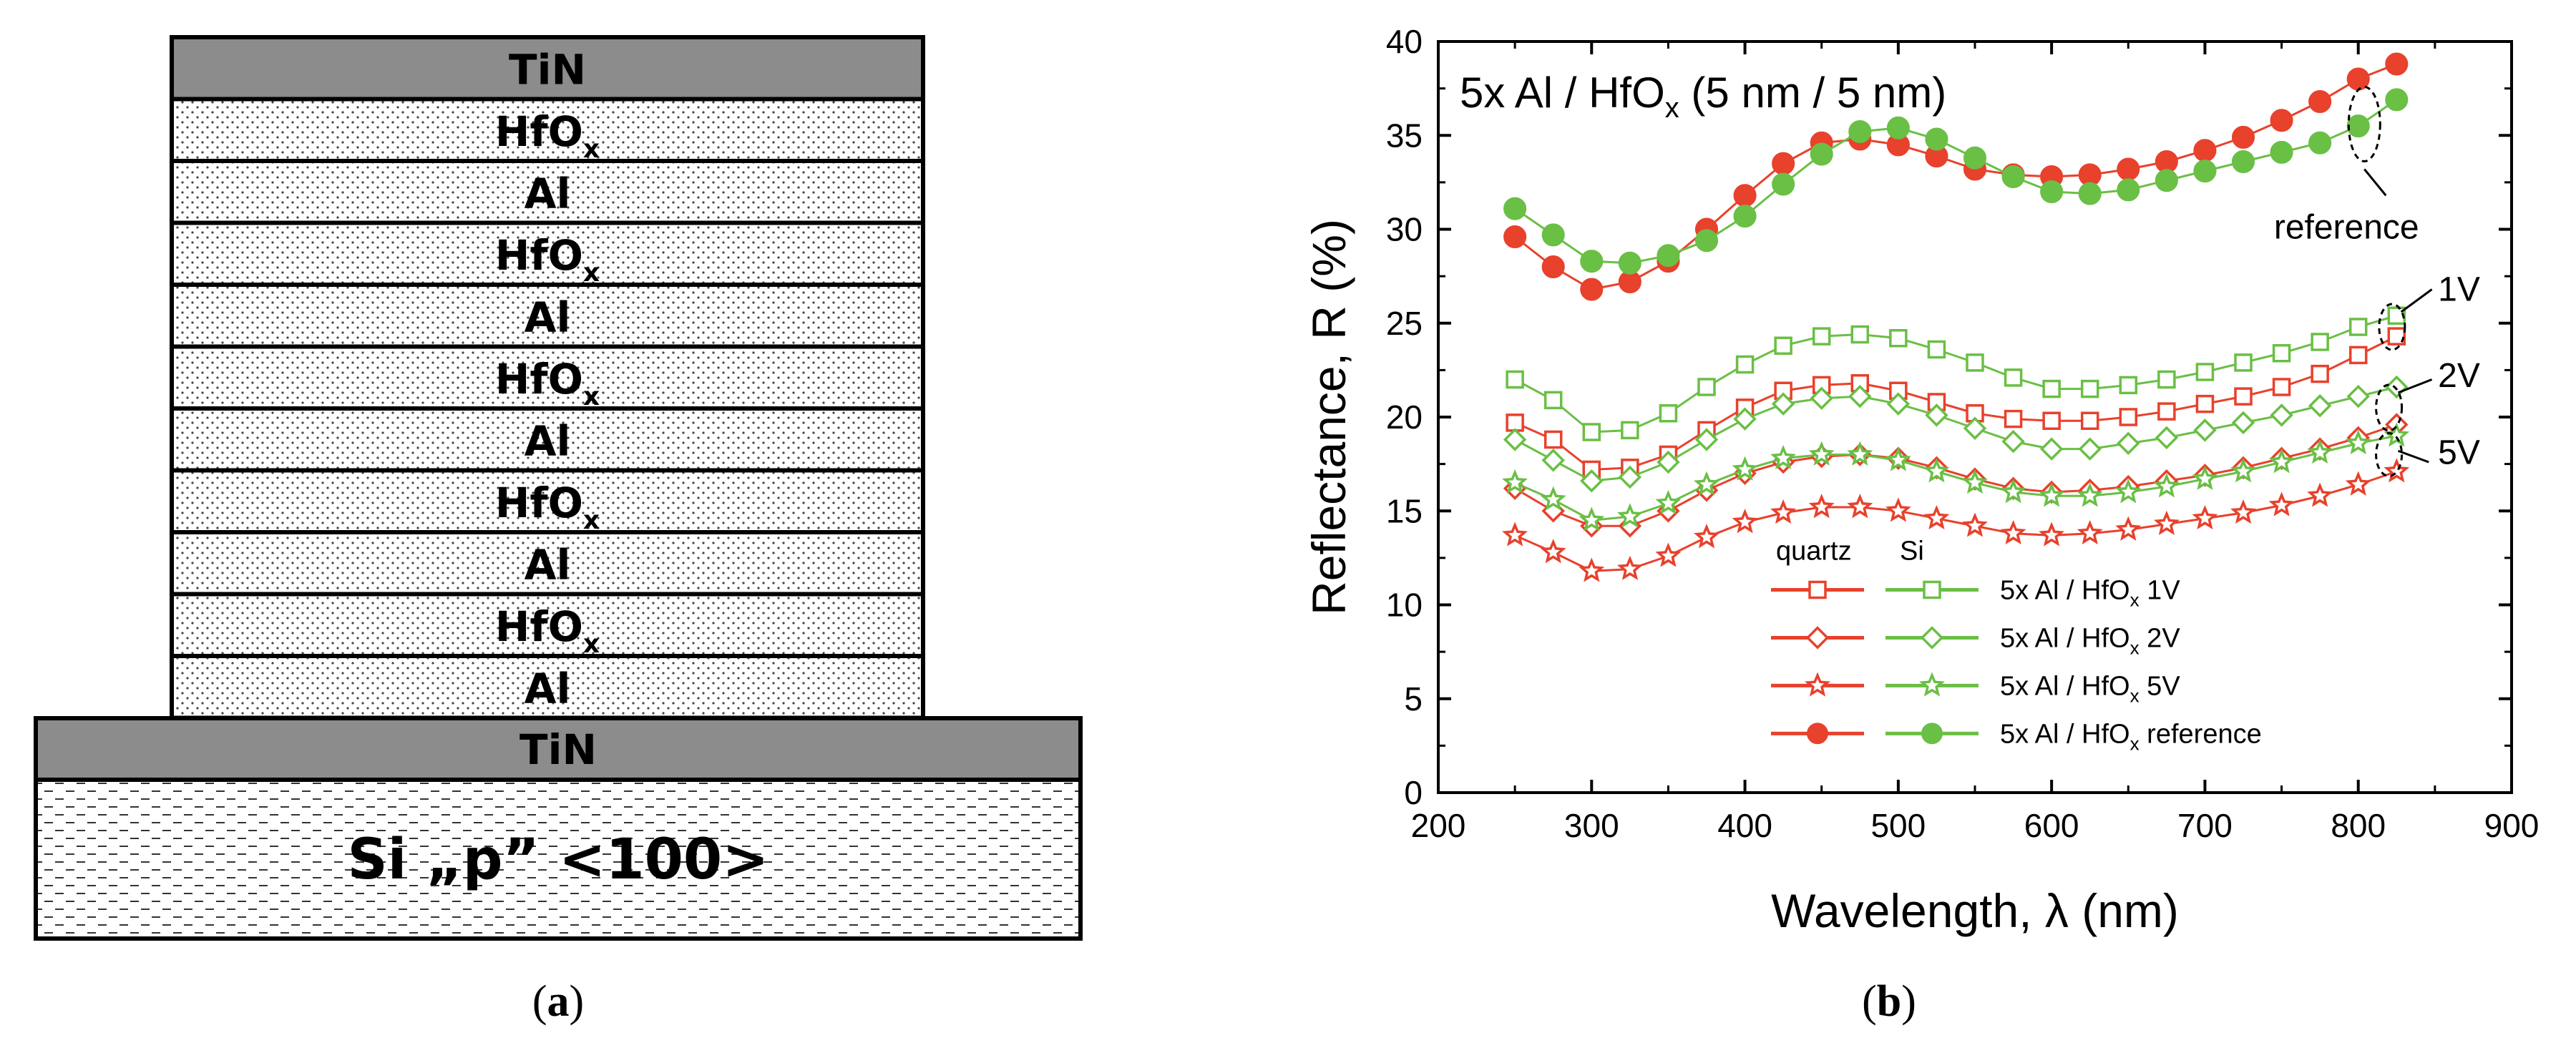 This screenshot has height=1043, width=2576. What do you see at coordinates (1328, 417) in the screenshot?
I see `y-axis-title: Reflectance, R (%)` at bounding box center [1328, 417].